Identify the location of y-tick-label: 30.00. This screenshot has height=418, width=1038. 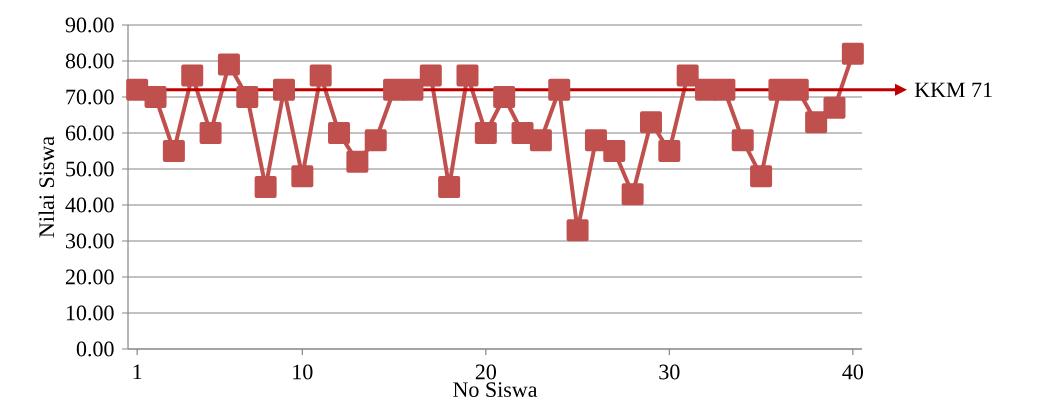
(90, 241).